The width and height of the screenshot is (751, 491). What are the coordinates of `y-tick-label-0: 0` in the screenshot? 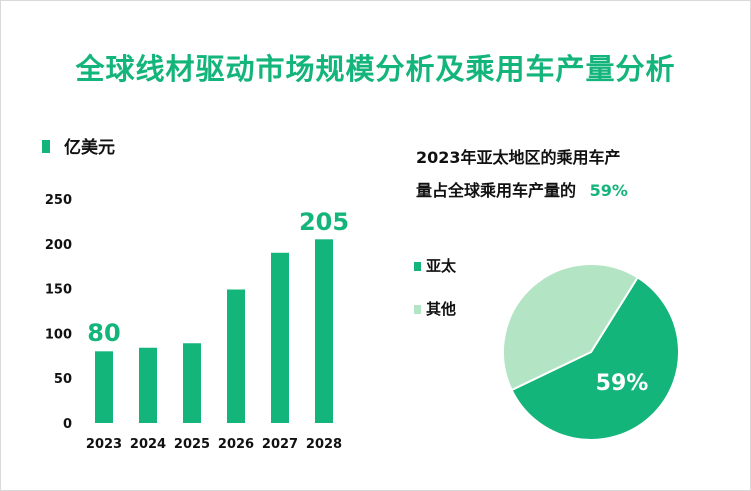 It's located at (67, 424).